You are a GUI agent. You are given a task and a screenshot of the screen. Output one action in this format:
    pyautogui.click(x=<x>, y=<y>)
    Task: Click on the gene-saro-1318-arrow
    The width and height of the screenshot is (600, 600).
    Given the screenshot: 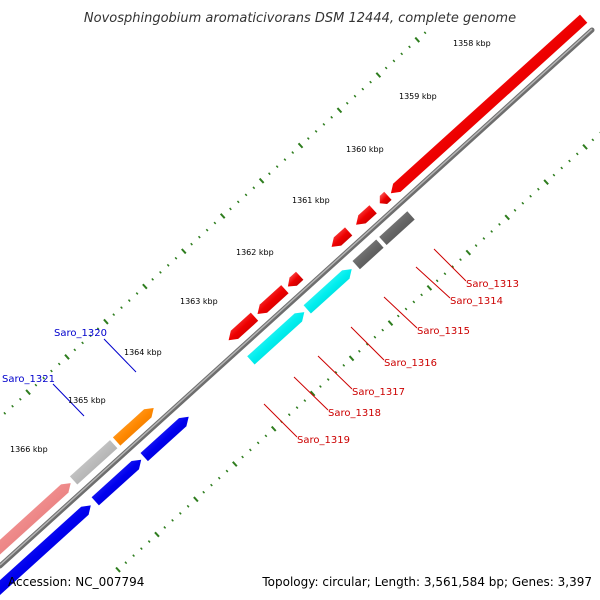 What is the action you would take?
    pyautogui.click(x=273, y=299)
    